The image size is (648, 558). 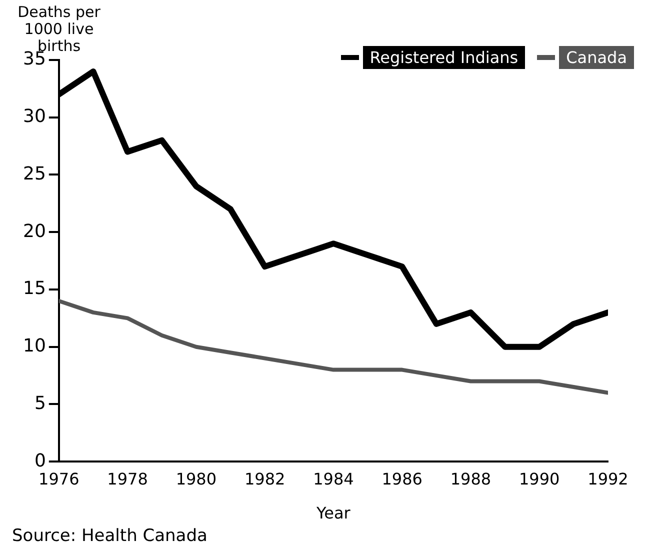 I want to click on x-tick-label: 1982, so click(x=265, y=478).